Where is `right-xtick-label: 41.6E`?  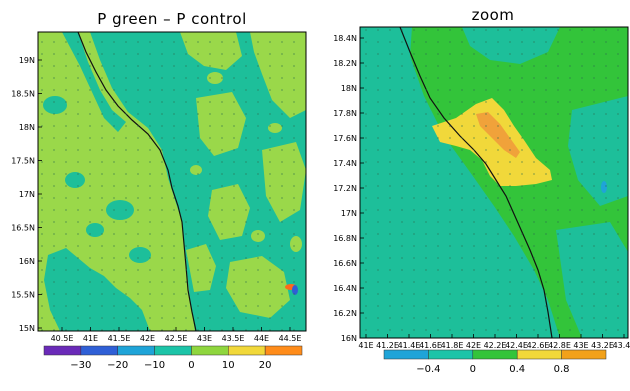
right-xtick-label: 41.6E is located at coordinates (430, 345).